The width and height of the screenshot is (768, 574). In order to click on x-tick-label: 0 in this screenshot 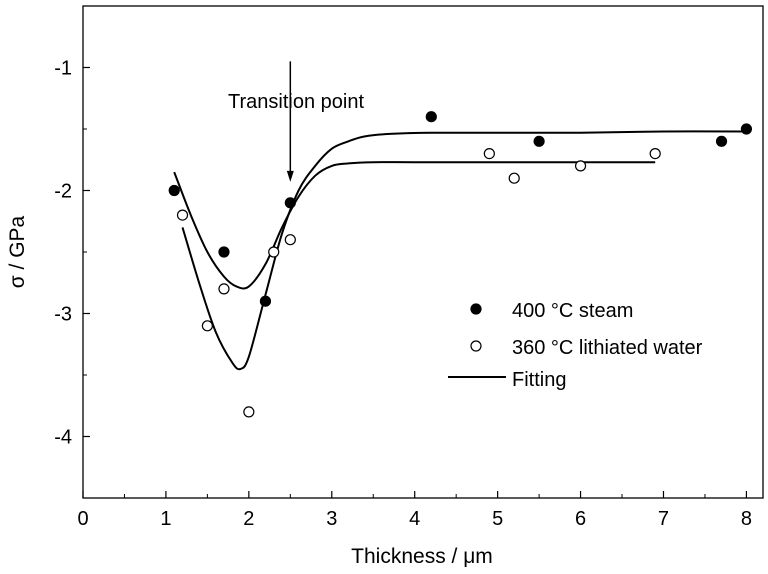, I will do `click(82, 519)`.